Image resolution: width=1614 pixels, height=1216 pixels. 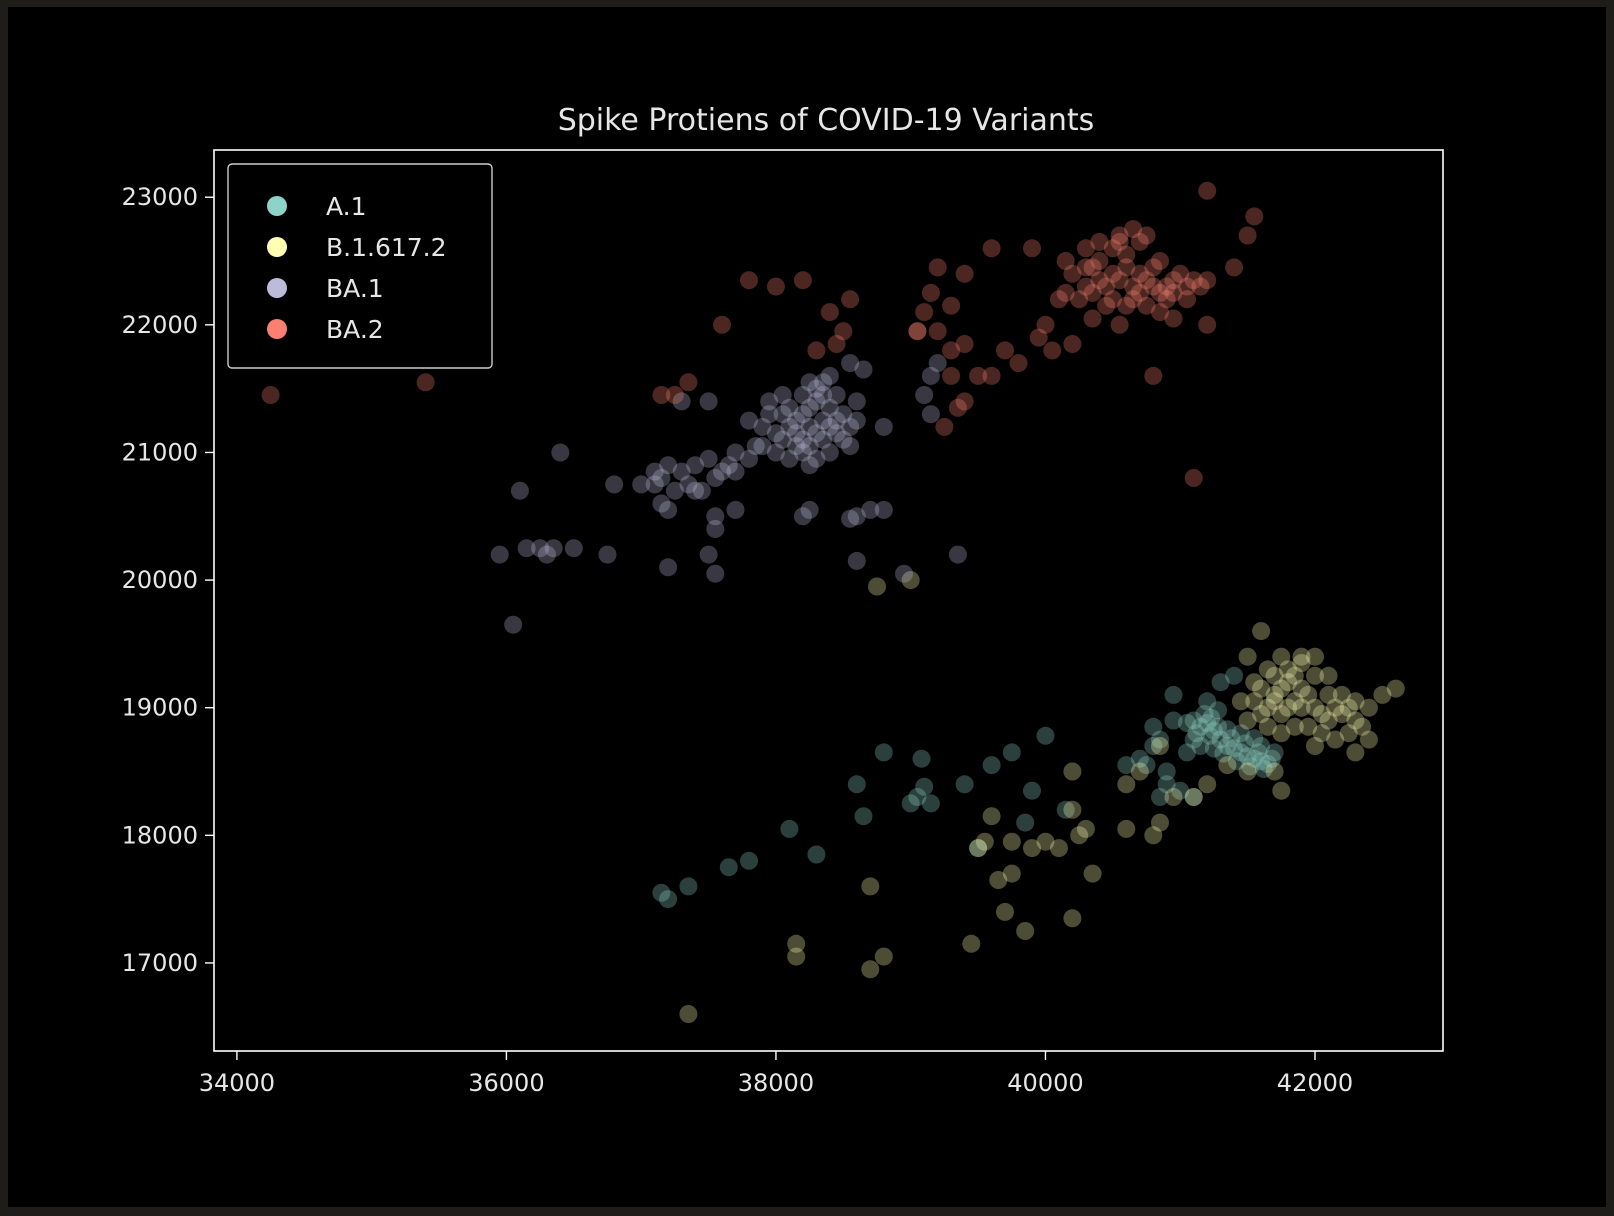 What do you see at coordinates (826, 120) in the screenshot?
I see `chart-title: Spike Protiens of COVID-19 Variants` at bounding box center [826, 120].